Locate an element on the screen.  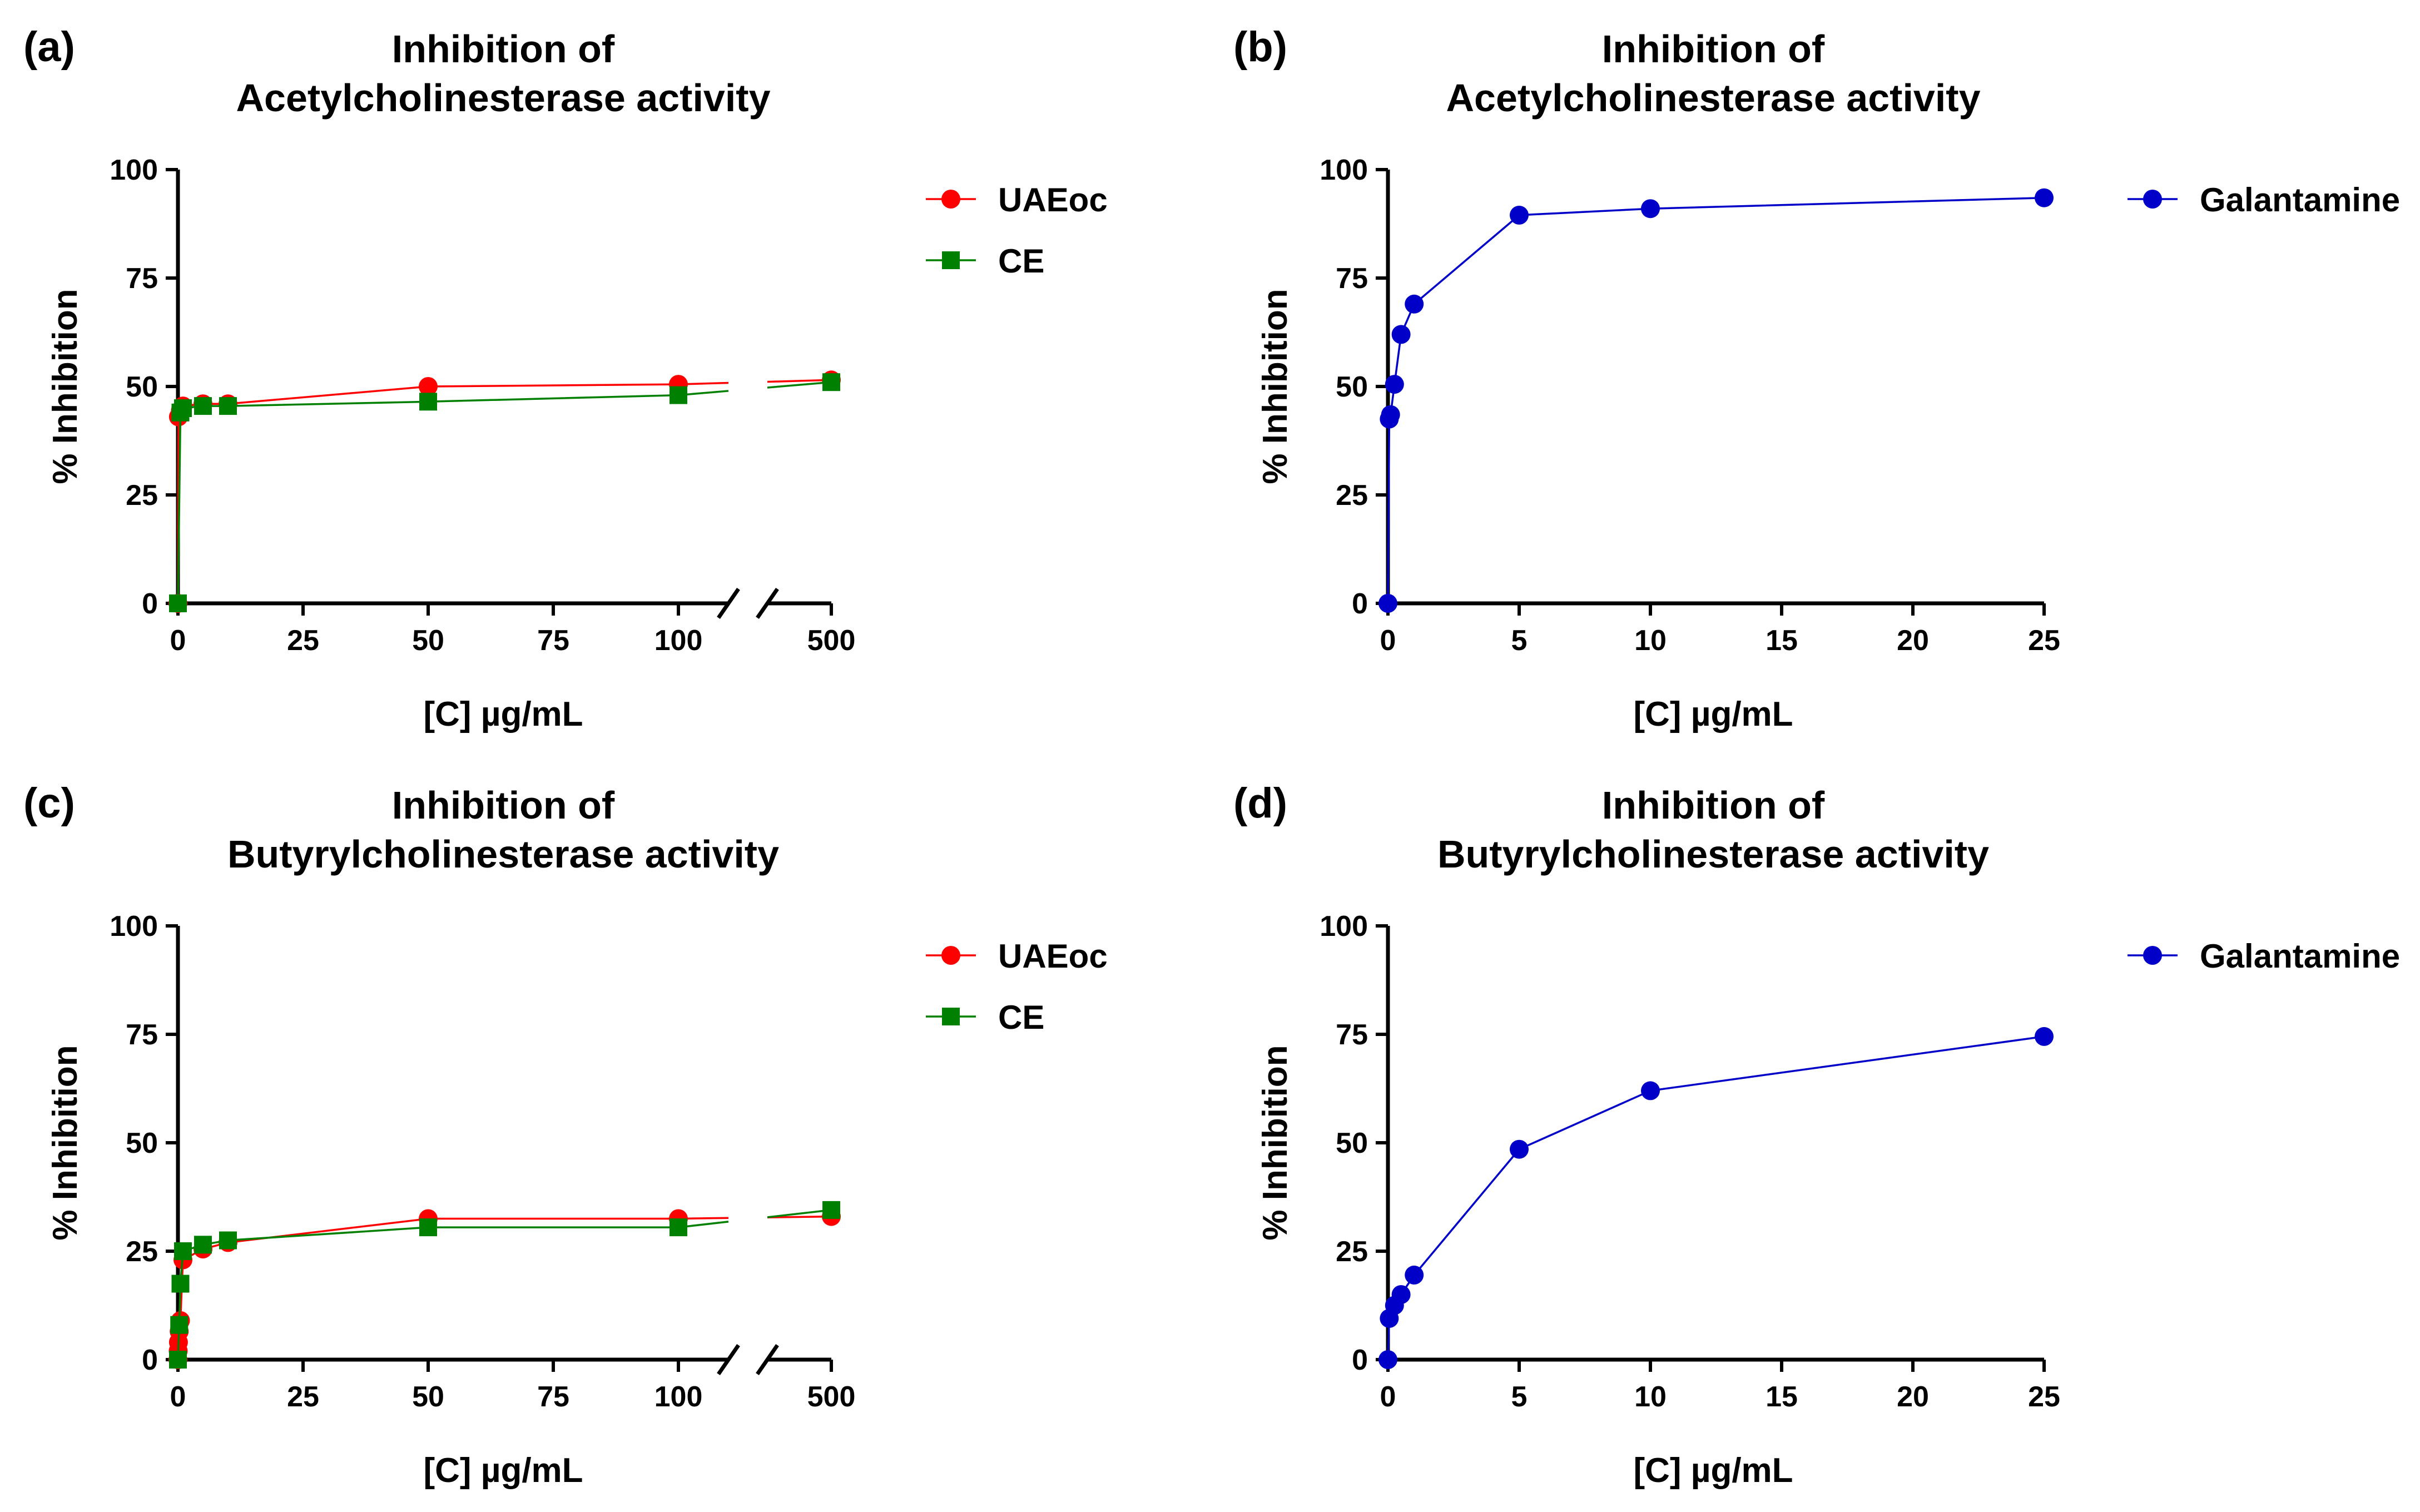
panel-label: (b) is located at coordinates (1260, 47).